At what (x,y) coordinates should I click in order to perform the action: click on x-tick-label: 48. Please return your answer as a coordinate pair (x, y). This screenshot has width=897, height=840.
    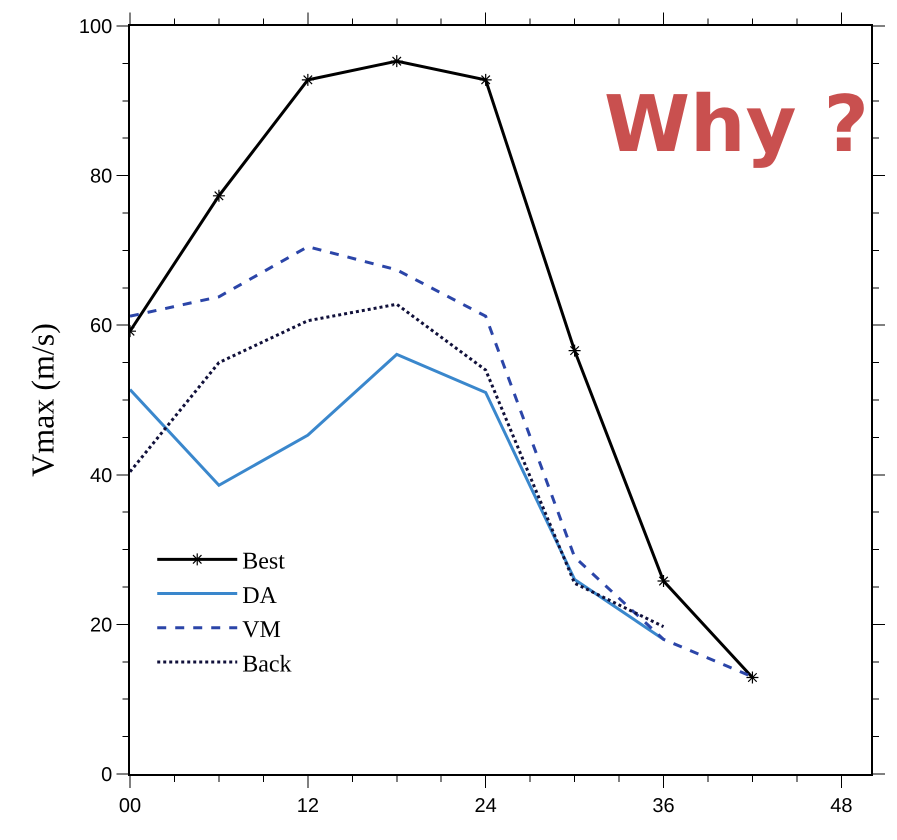
    Looking at the image, I should click on (841, 805).